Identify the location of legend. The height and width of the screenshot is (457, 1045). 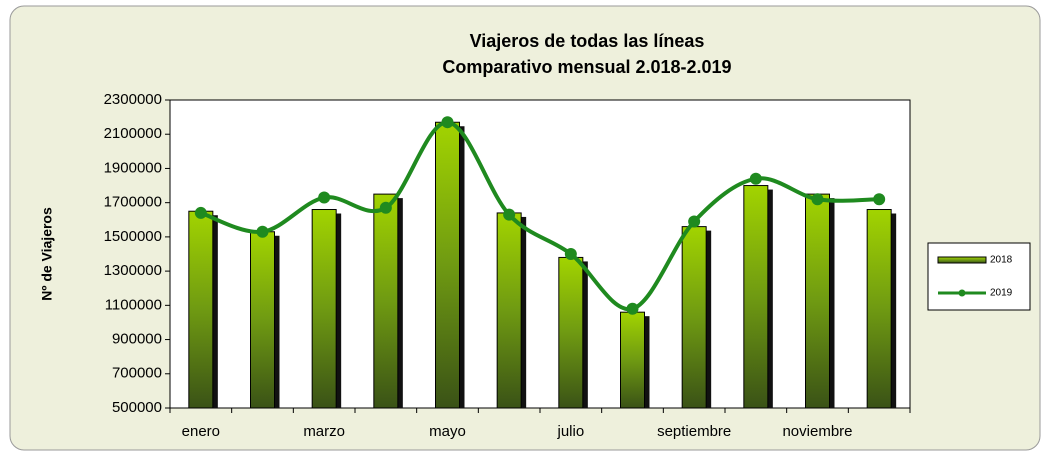
(979, 276).